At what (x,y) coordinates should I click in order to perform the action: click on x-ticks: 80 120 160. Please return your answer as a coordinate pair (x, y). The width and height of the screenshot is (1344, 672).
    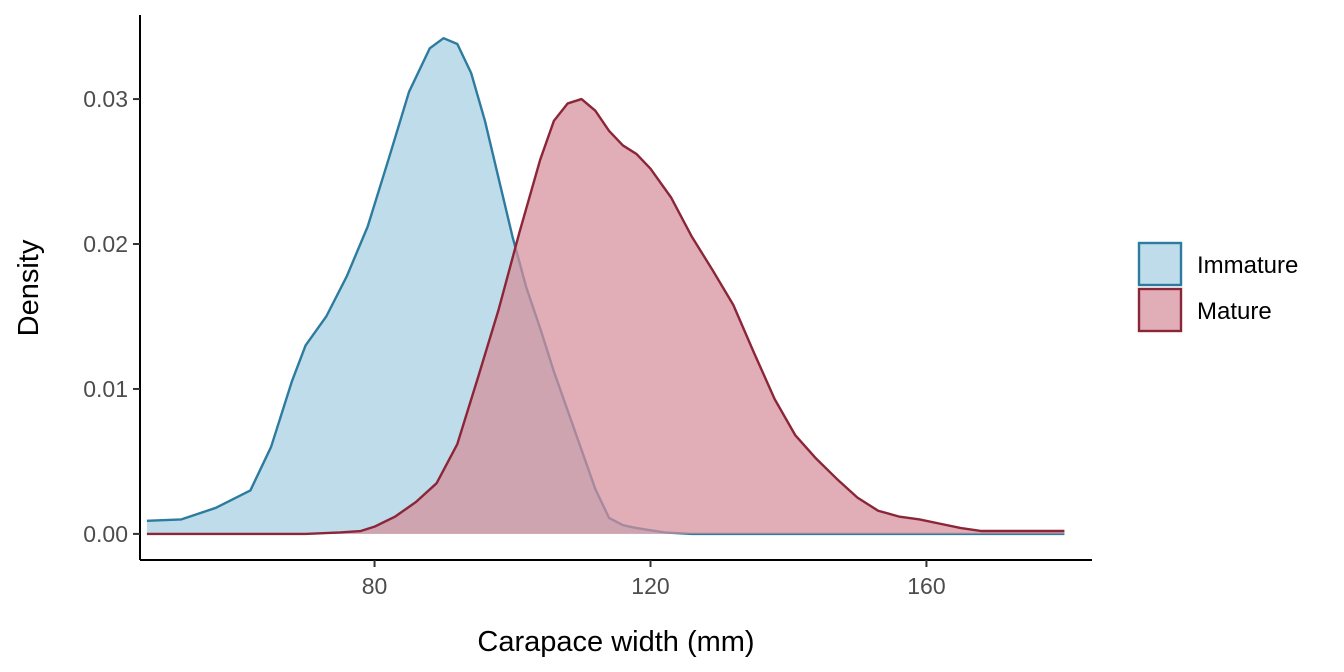
    Looking at the image, I should click on (654, 579).